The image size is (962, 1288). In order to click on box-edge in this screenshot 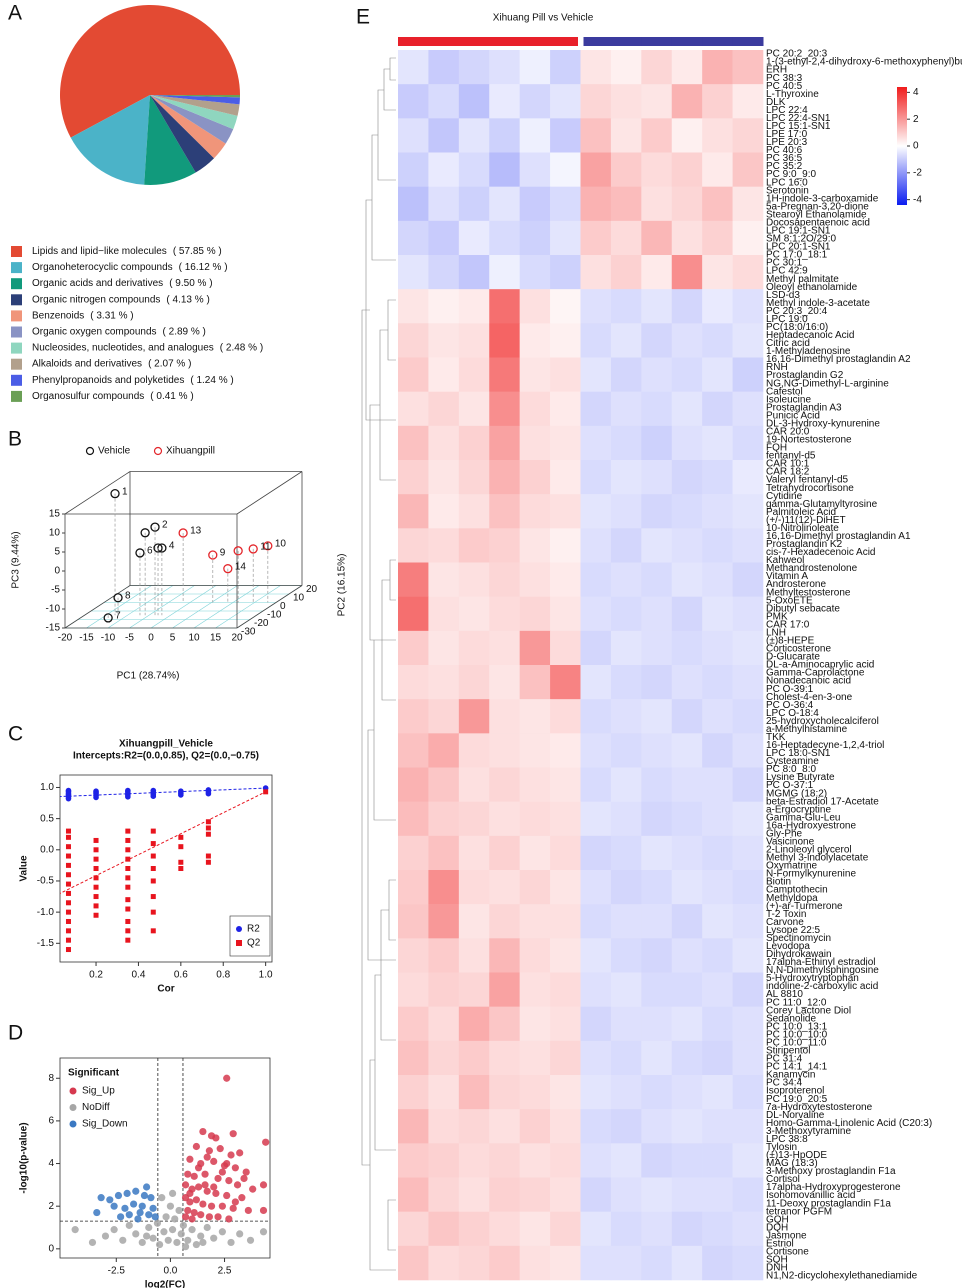, I will do `click(97, 493)`.